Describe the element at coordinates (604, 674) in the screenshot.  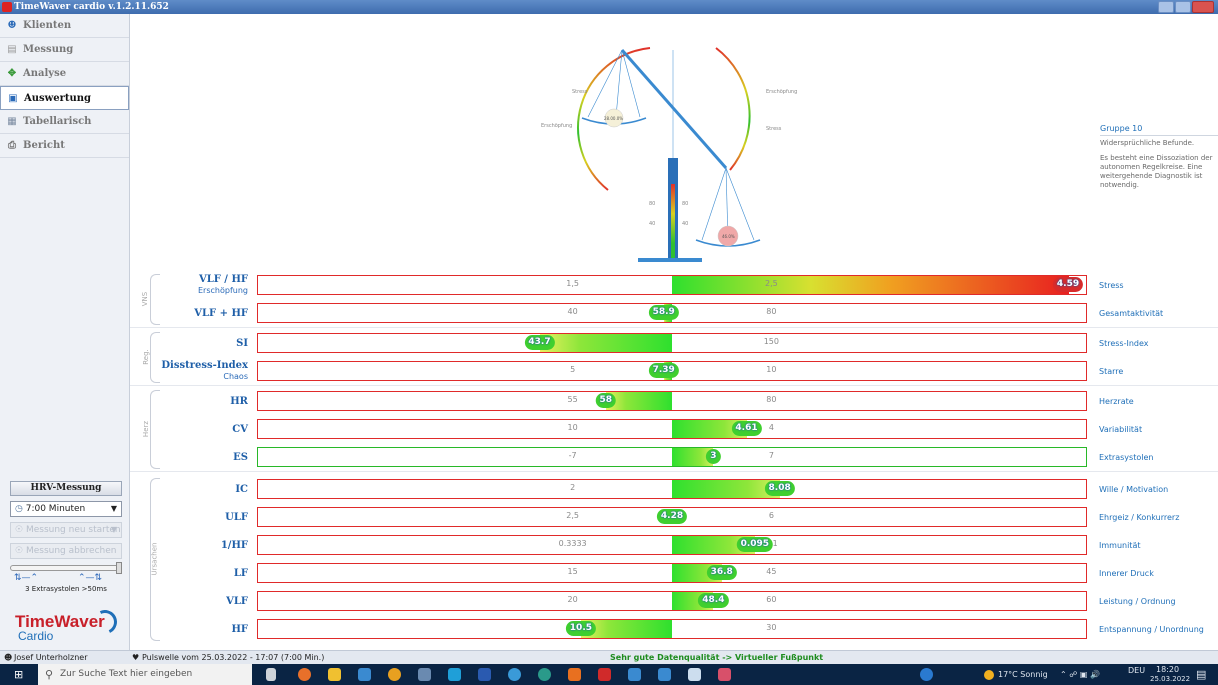
I see `acrobat-icon` at that location.